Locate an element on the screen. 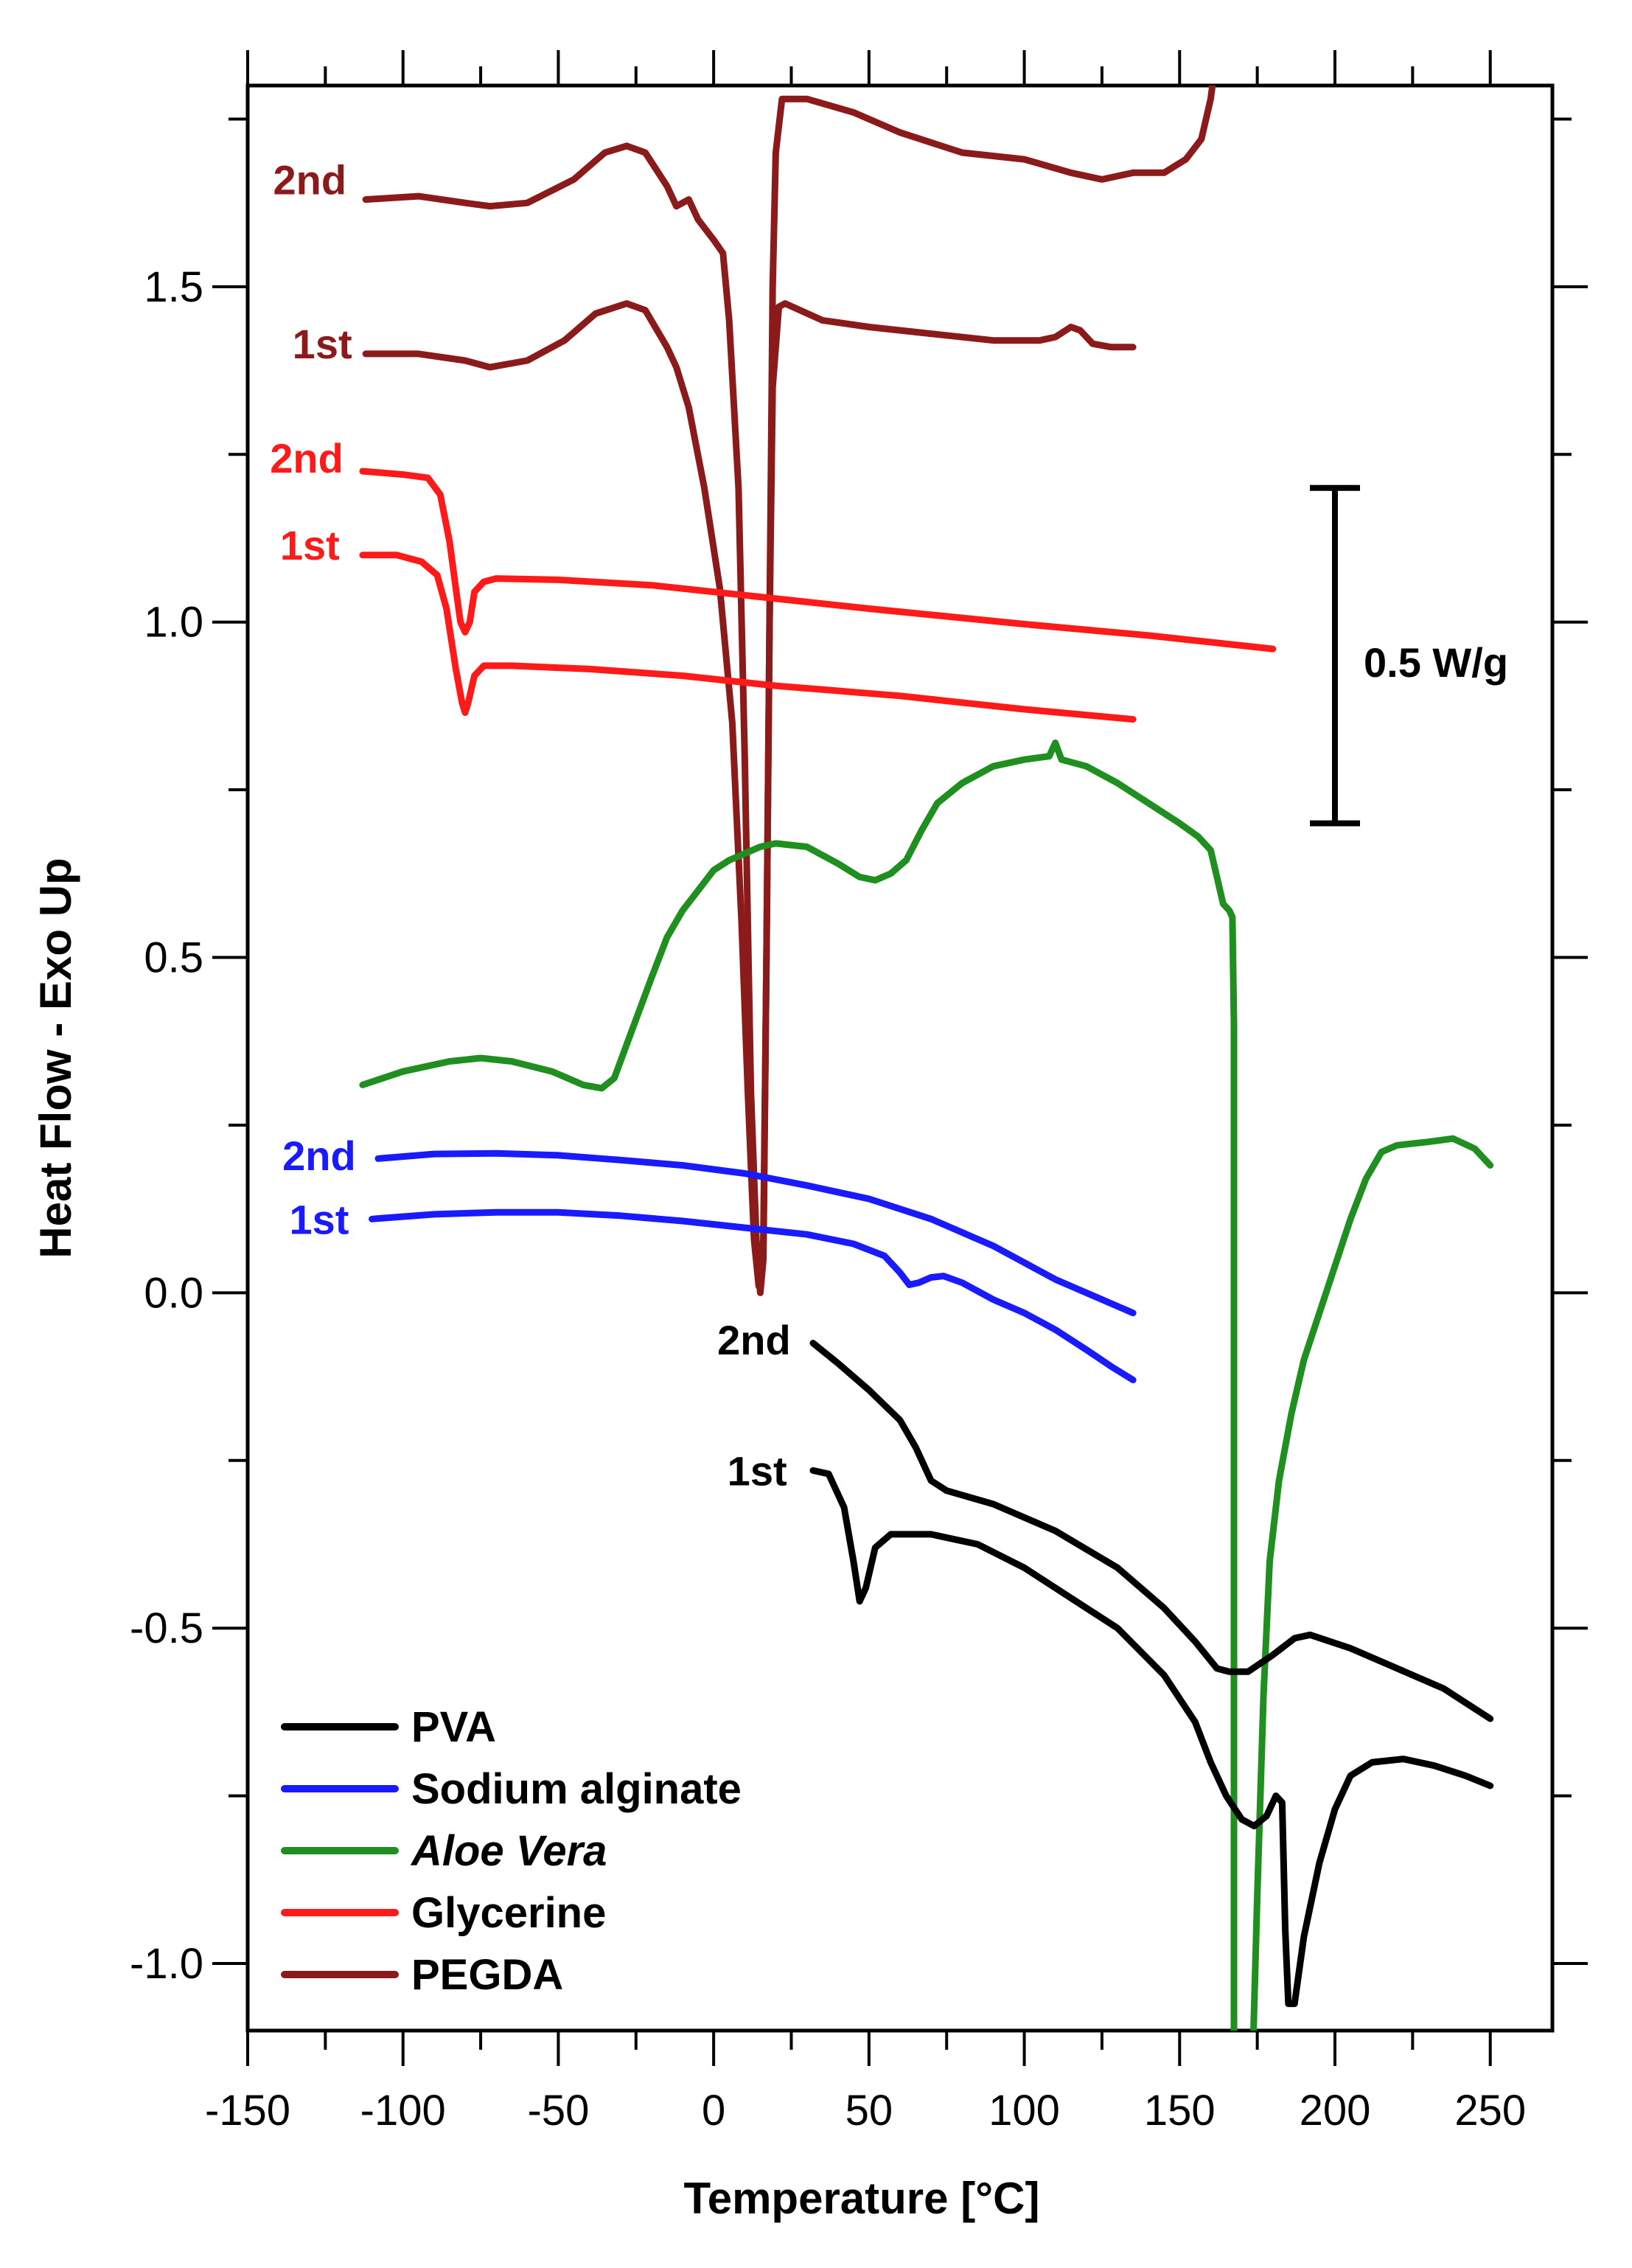 The image size is (1632, 2268). x-tick-label-4: 50 is located at coordinates (869, 2111).